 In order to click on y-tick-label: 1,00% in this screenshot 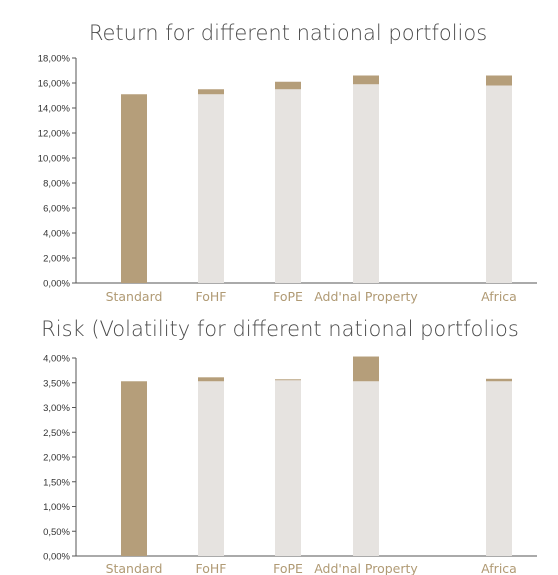, I will do `click(56, 507)`.